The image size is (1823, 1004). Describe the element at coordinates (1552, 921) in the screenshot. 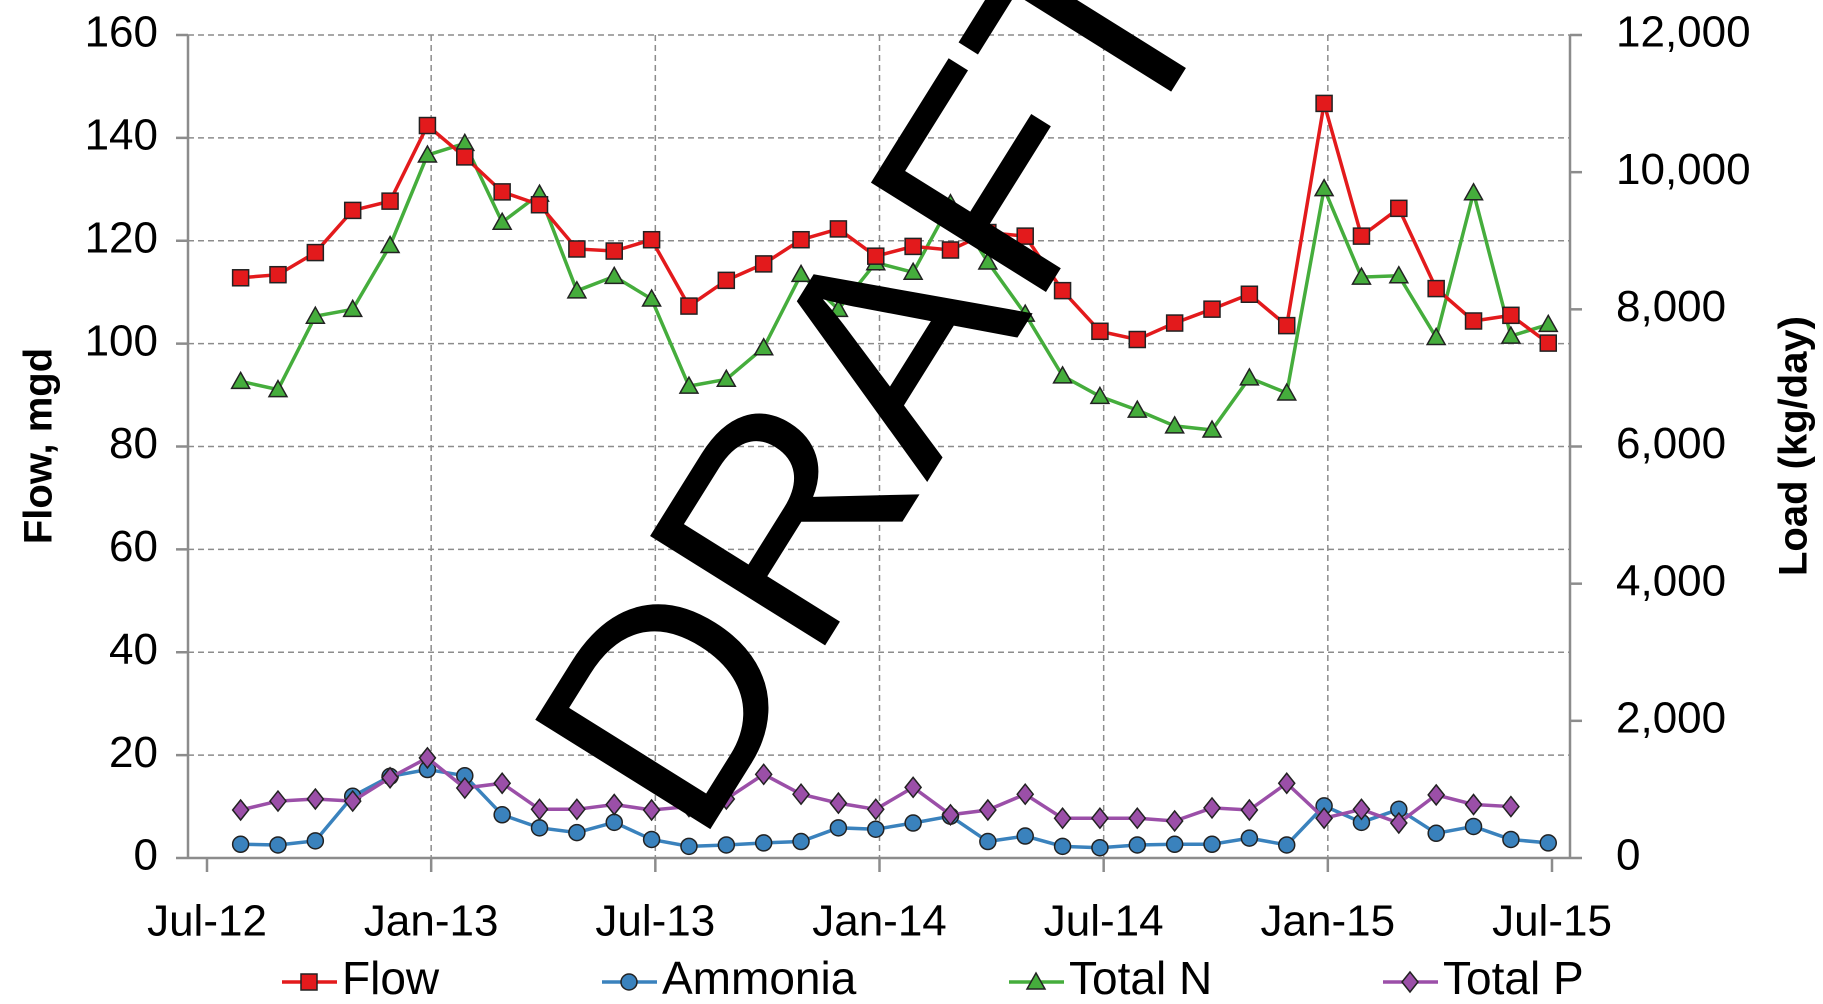

I see `x-tick-label: Jul-15` at that location.